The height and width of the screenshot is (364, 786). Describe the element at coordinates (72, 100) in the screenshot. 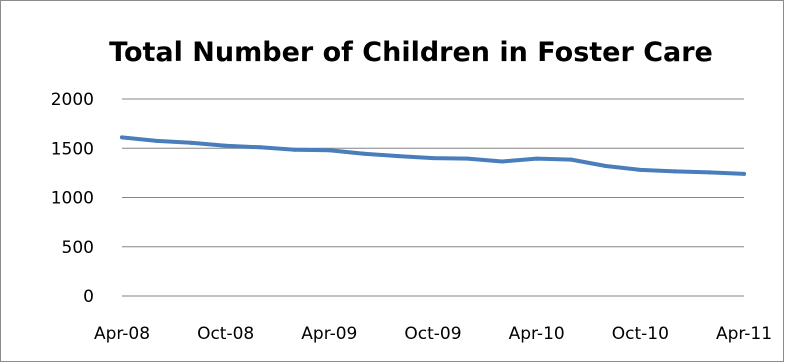

I see `y-tick-label: 2000` at that location.